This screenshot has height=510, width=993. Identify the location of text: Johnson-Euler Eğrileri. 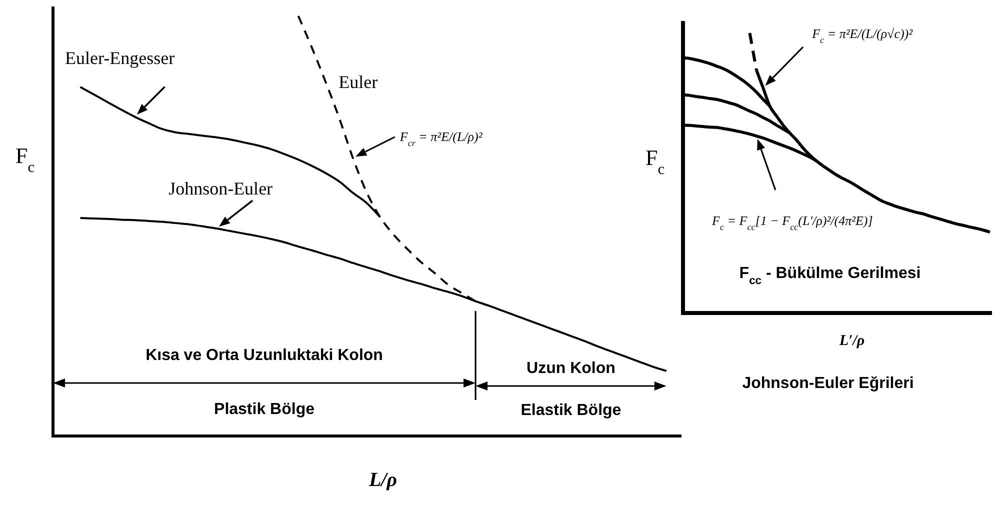
(828, 383).